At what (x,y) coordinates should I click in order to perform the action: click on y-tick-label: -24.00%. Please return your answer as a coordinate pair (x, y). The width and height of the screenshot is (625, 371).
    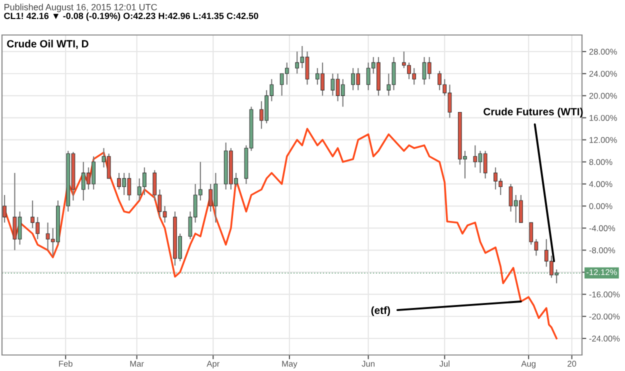
    Looking at the image, I should click on (604, 339).